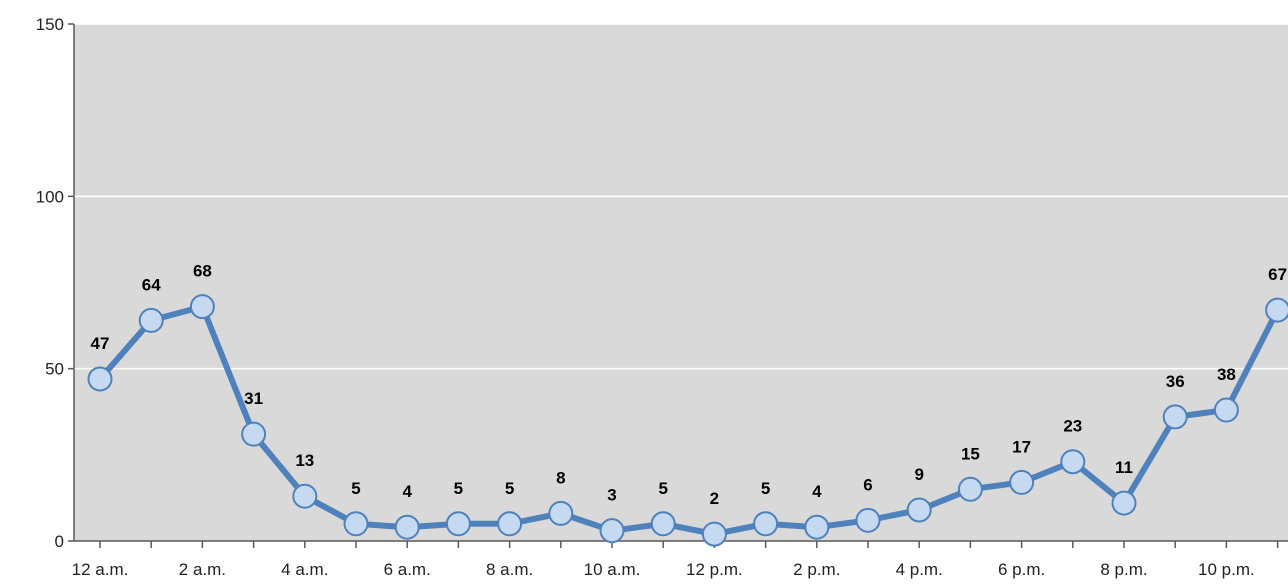 Image resolution: width=1288 pixels, height=584 pixels. I want to click on x-tick-label: 4 p.m., so click(919, 569).